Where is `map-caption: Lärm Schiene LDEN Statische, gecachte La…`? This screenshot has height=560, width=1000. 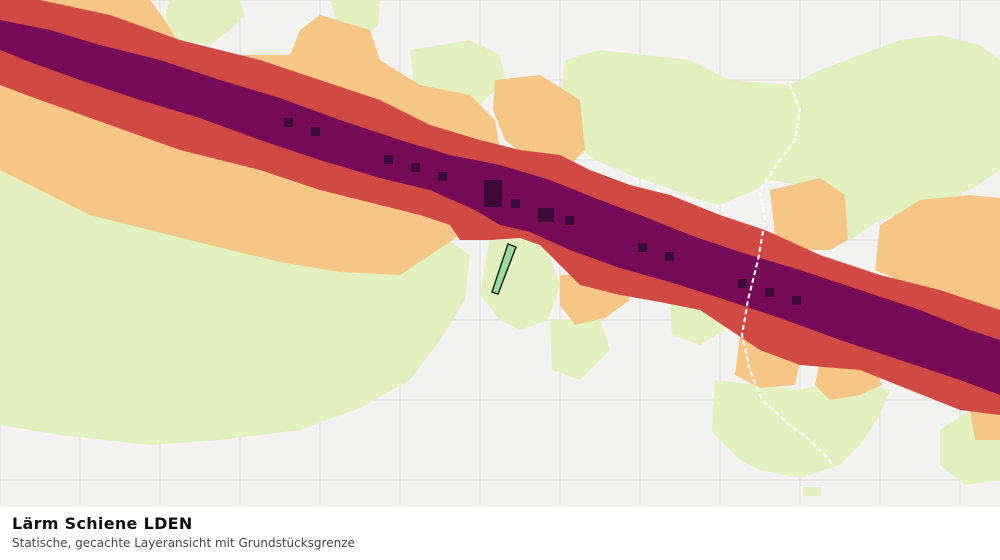
map-caption: Lärm Schiene LDEN Statische, gecachte La… is located at coordinates (500, 533).